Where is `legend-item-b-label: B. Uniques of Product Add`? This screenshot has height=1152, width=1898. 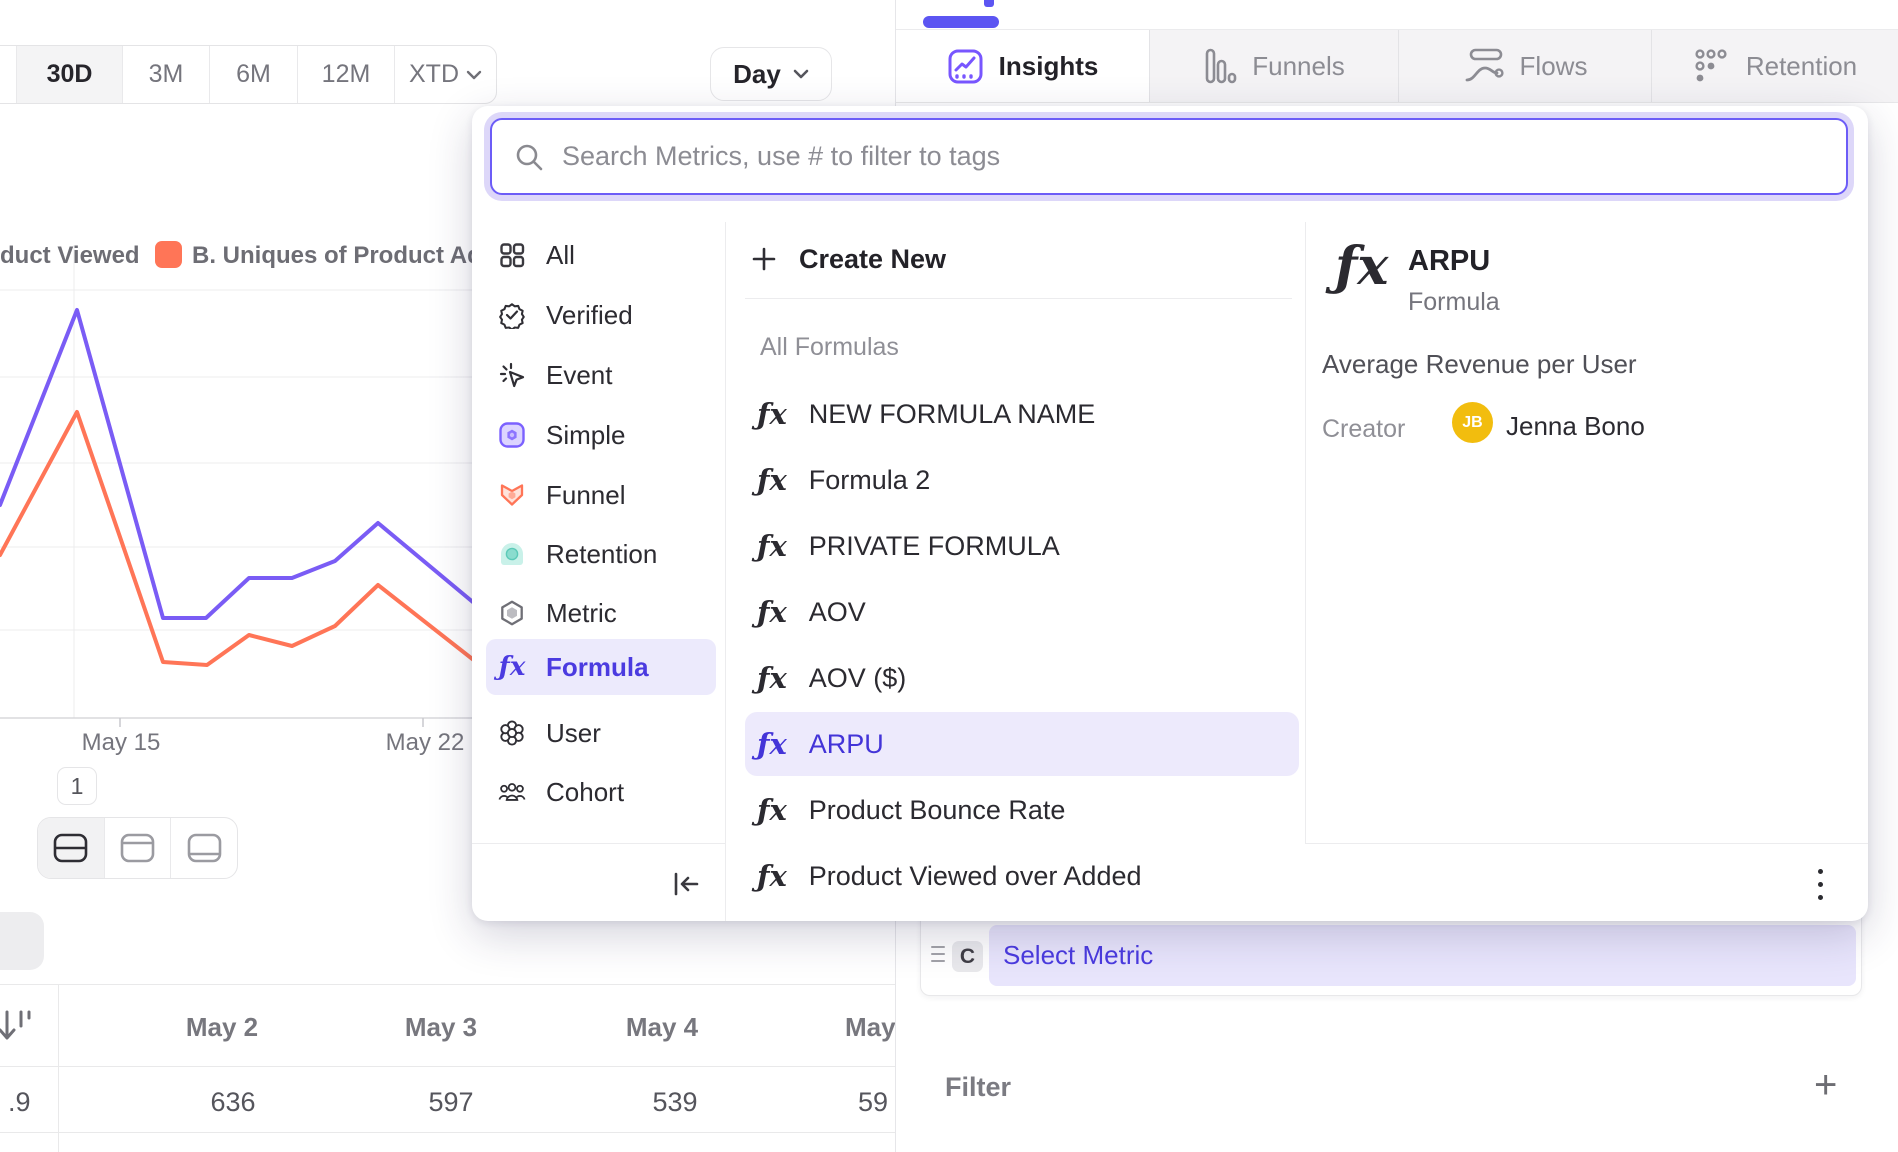
legend-item-b-label: B. Uniques of Product Add is located at coordinates (344, 255).